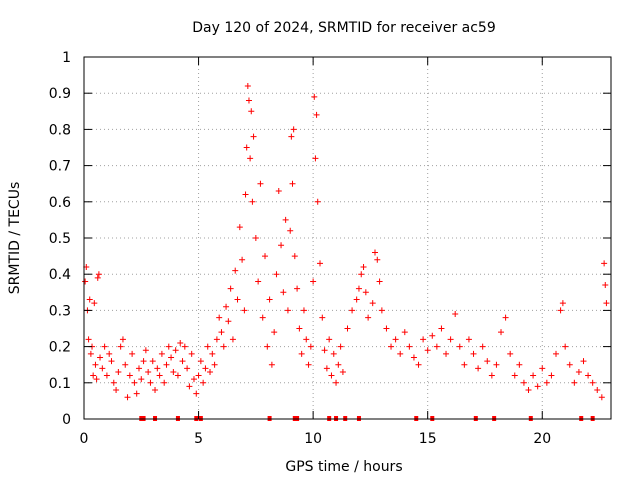  Describe the element at coordinates (60, 239) in the screenshot. I see `y-tick-label: 0.5` at that location.